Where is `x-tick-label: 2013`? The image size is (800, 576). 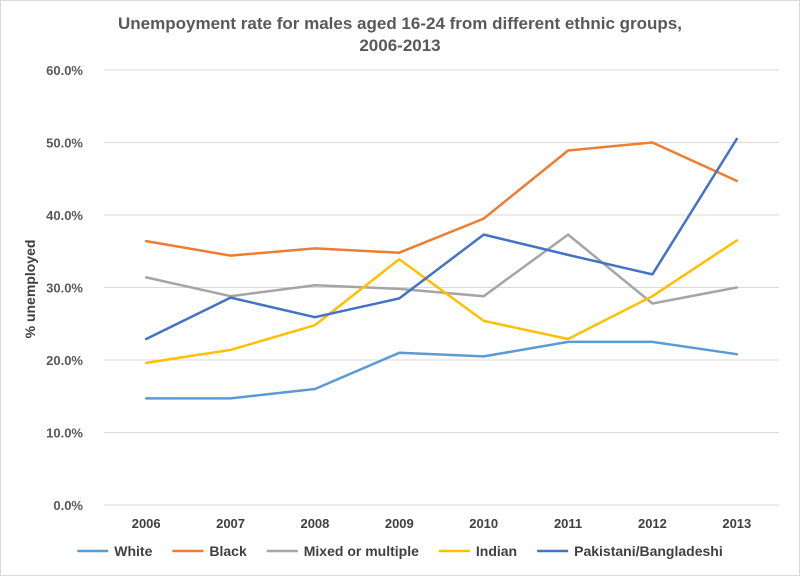
x-tick-label: 2013 is located at coordinates (736, 523).